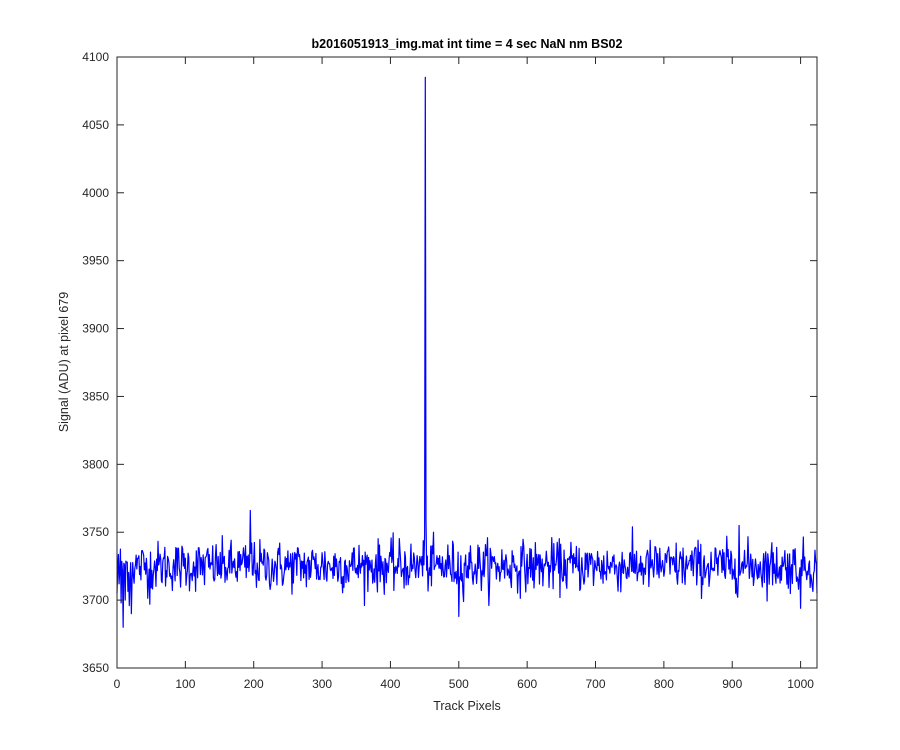 Image resolution: width=900 pixels, height=750 pixels. I want to click on x-tick-label: 100, so click(185, 684).